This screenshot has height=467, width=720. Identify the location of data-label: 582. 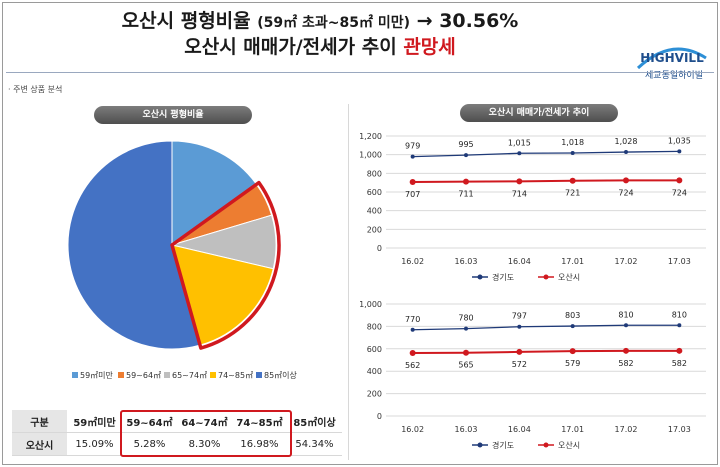
(679, 363).